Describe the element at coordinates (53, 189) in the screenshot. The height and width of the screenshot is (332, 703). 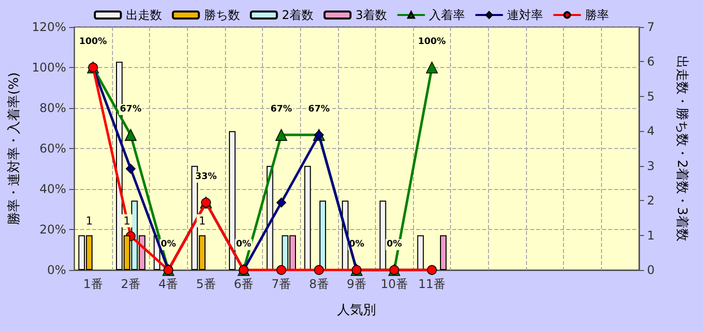
I see `y-tick-label: 40%` at that location.